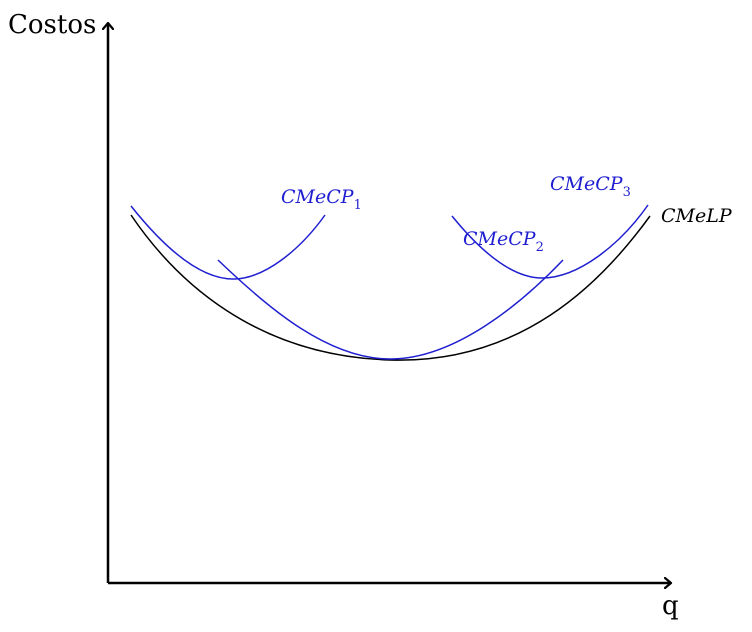 The image size is (752, 632). Describe the element at coordinates (321, 199) in the screenshot. I see `curve-label-cmecp1: CMeCP1` at that location.